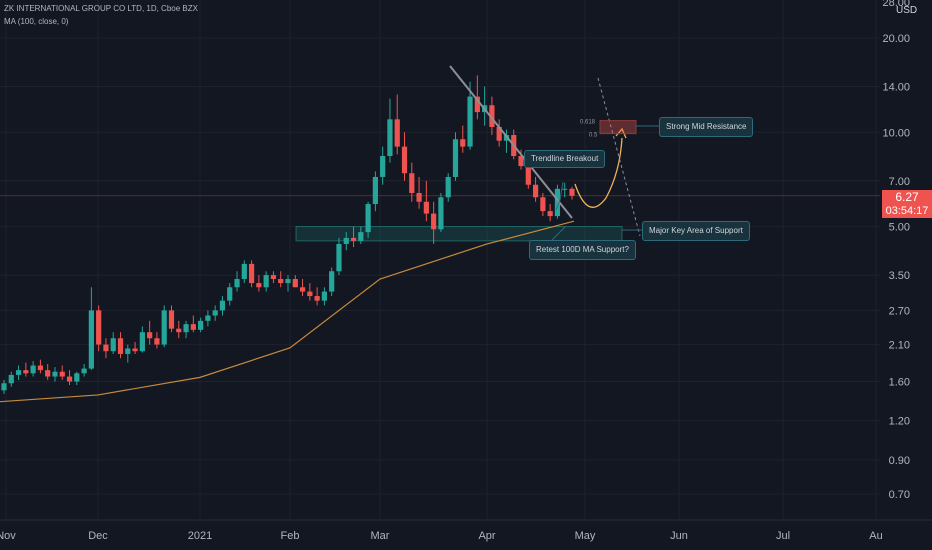 This screenshot has height=550, width=932. What do you see at coordinates (875, 536) in the screenshot?
I see `x-tick-label: Au` at bounding box center [875, 536].